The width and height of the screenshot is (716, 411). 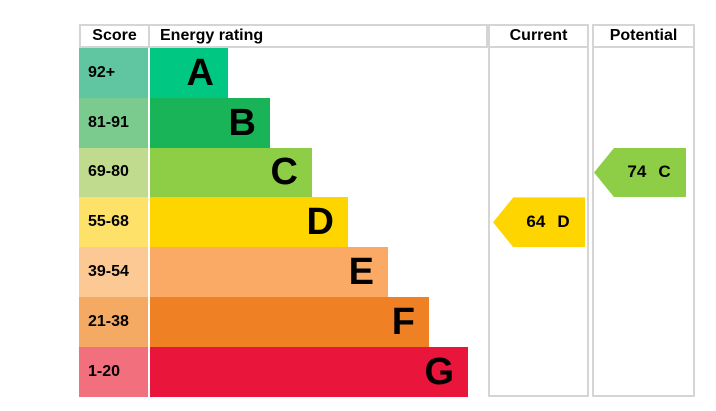 I want to click on potential-column: Potential, so click(x=643, y=210).